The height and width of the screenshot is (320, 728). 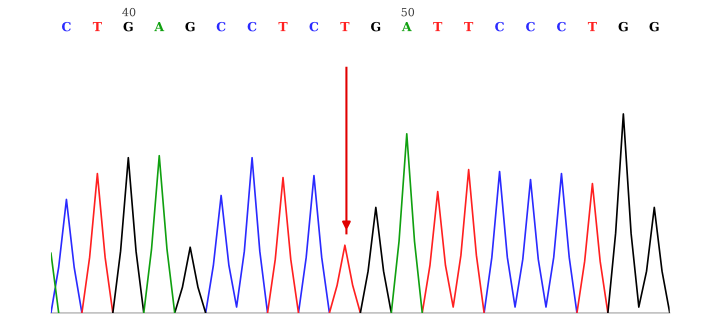 What do you see at coordinates (129, 12) in the screenshot?
I see `x2-tick-label: 40` at bounding box center [129, 12].